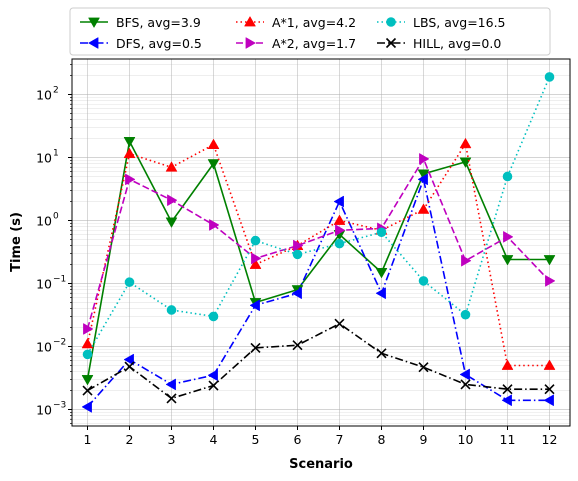  I want to click on x-axis: 1 2 3 4 5 6 7 8 9 10 11 12, so click(321, 436).